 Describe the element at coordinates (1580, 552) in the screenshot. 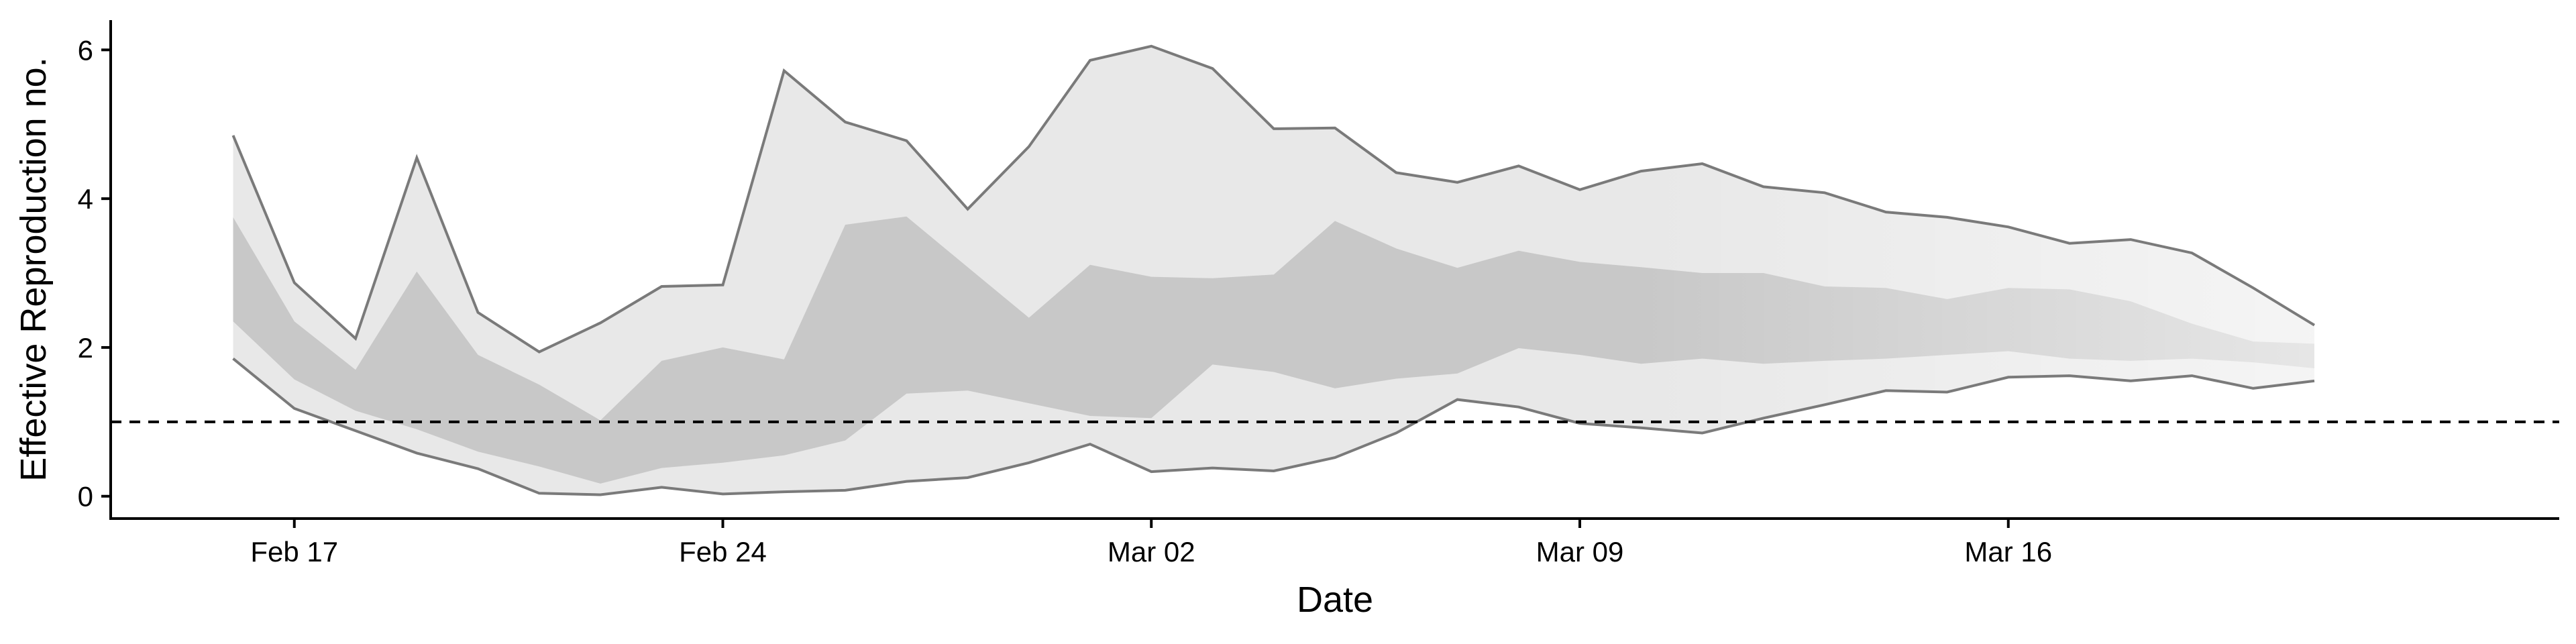

I see `x-tick-label: Mar 09` at that location.